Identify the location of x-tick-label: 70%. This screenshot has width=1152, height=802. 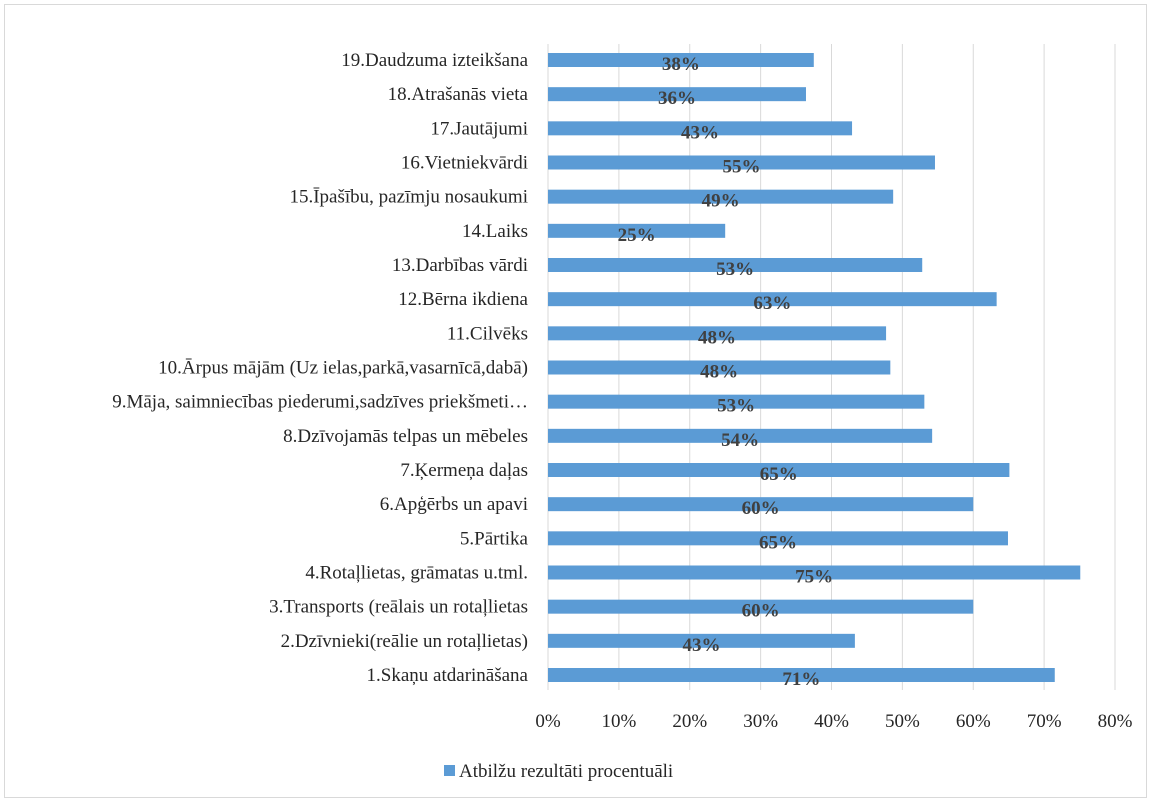
(1044, 721).